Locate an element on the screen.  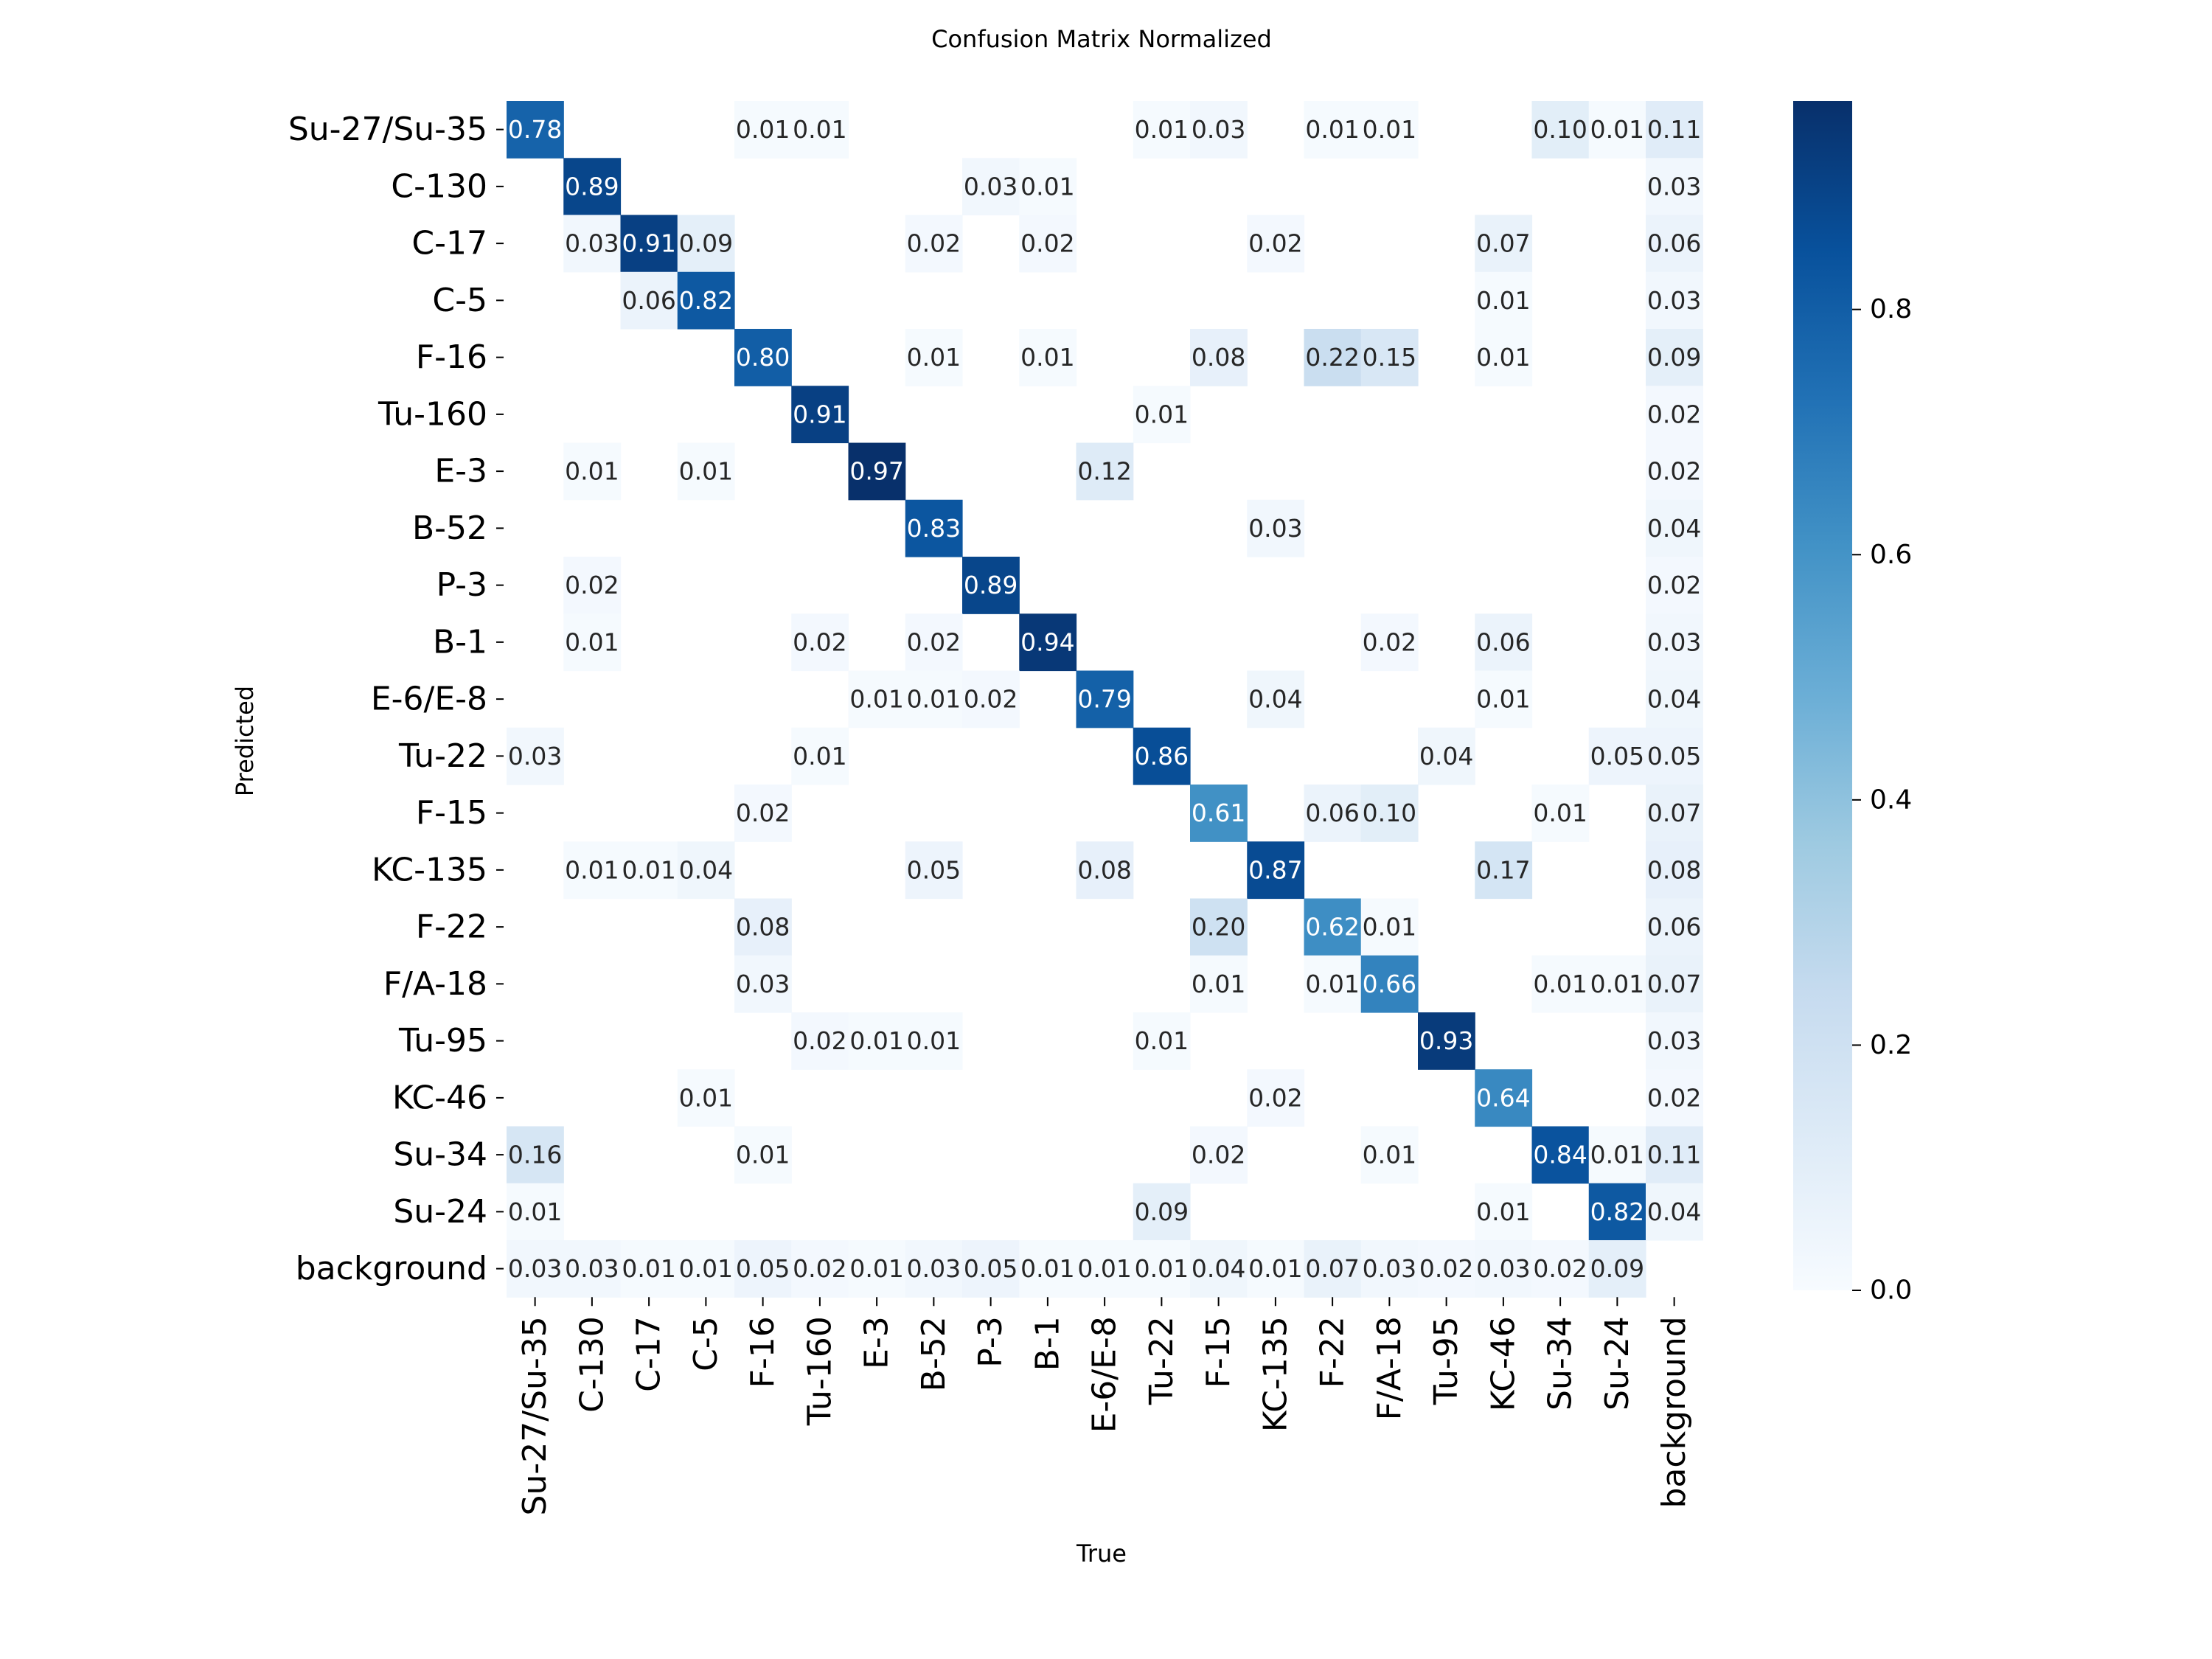
cell-value-label: 0.11 is located at coordinates (1674, 129).